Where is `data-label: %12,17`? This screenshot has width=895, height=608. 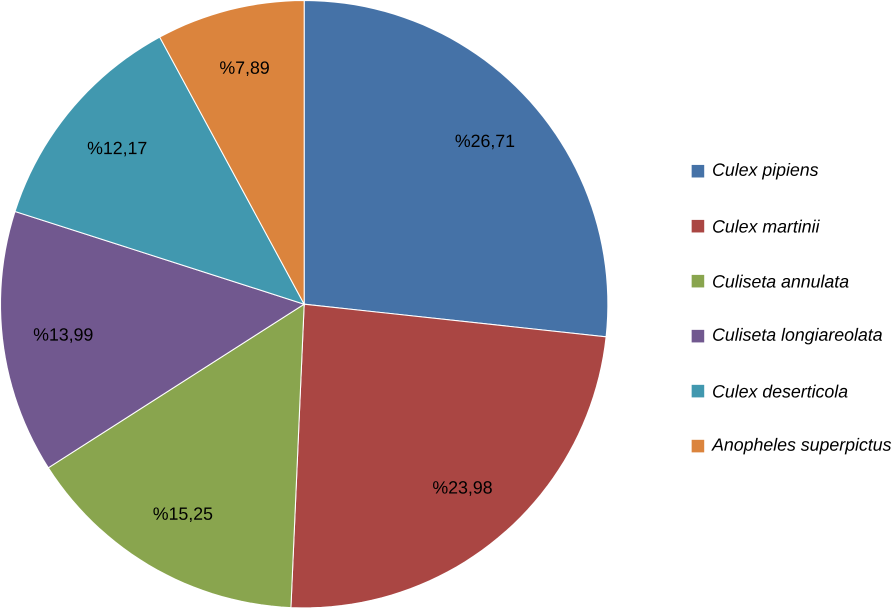
data-label: %12,17 is located at coordinates (117, 149).